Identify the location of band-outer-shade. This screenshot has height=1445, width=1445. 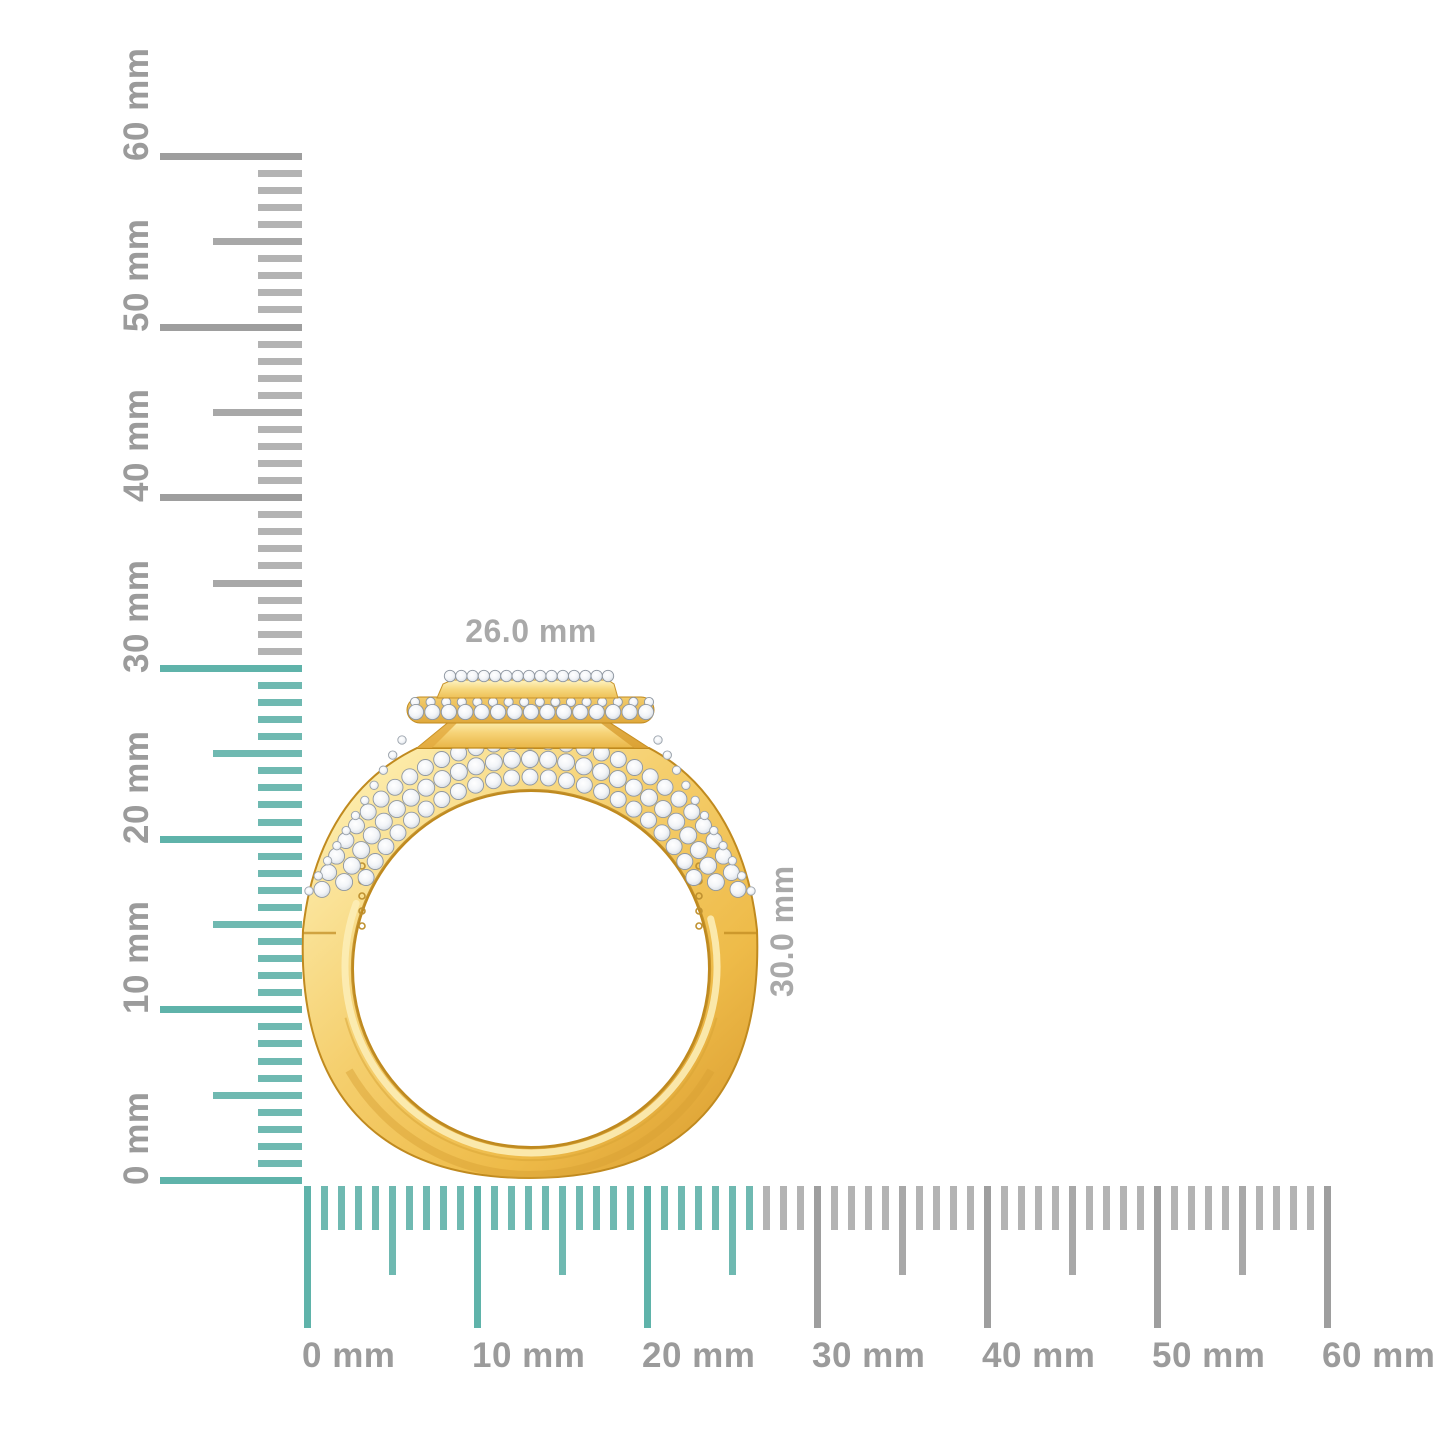
(530, 1123).